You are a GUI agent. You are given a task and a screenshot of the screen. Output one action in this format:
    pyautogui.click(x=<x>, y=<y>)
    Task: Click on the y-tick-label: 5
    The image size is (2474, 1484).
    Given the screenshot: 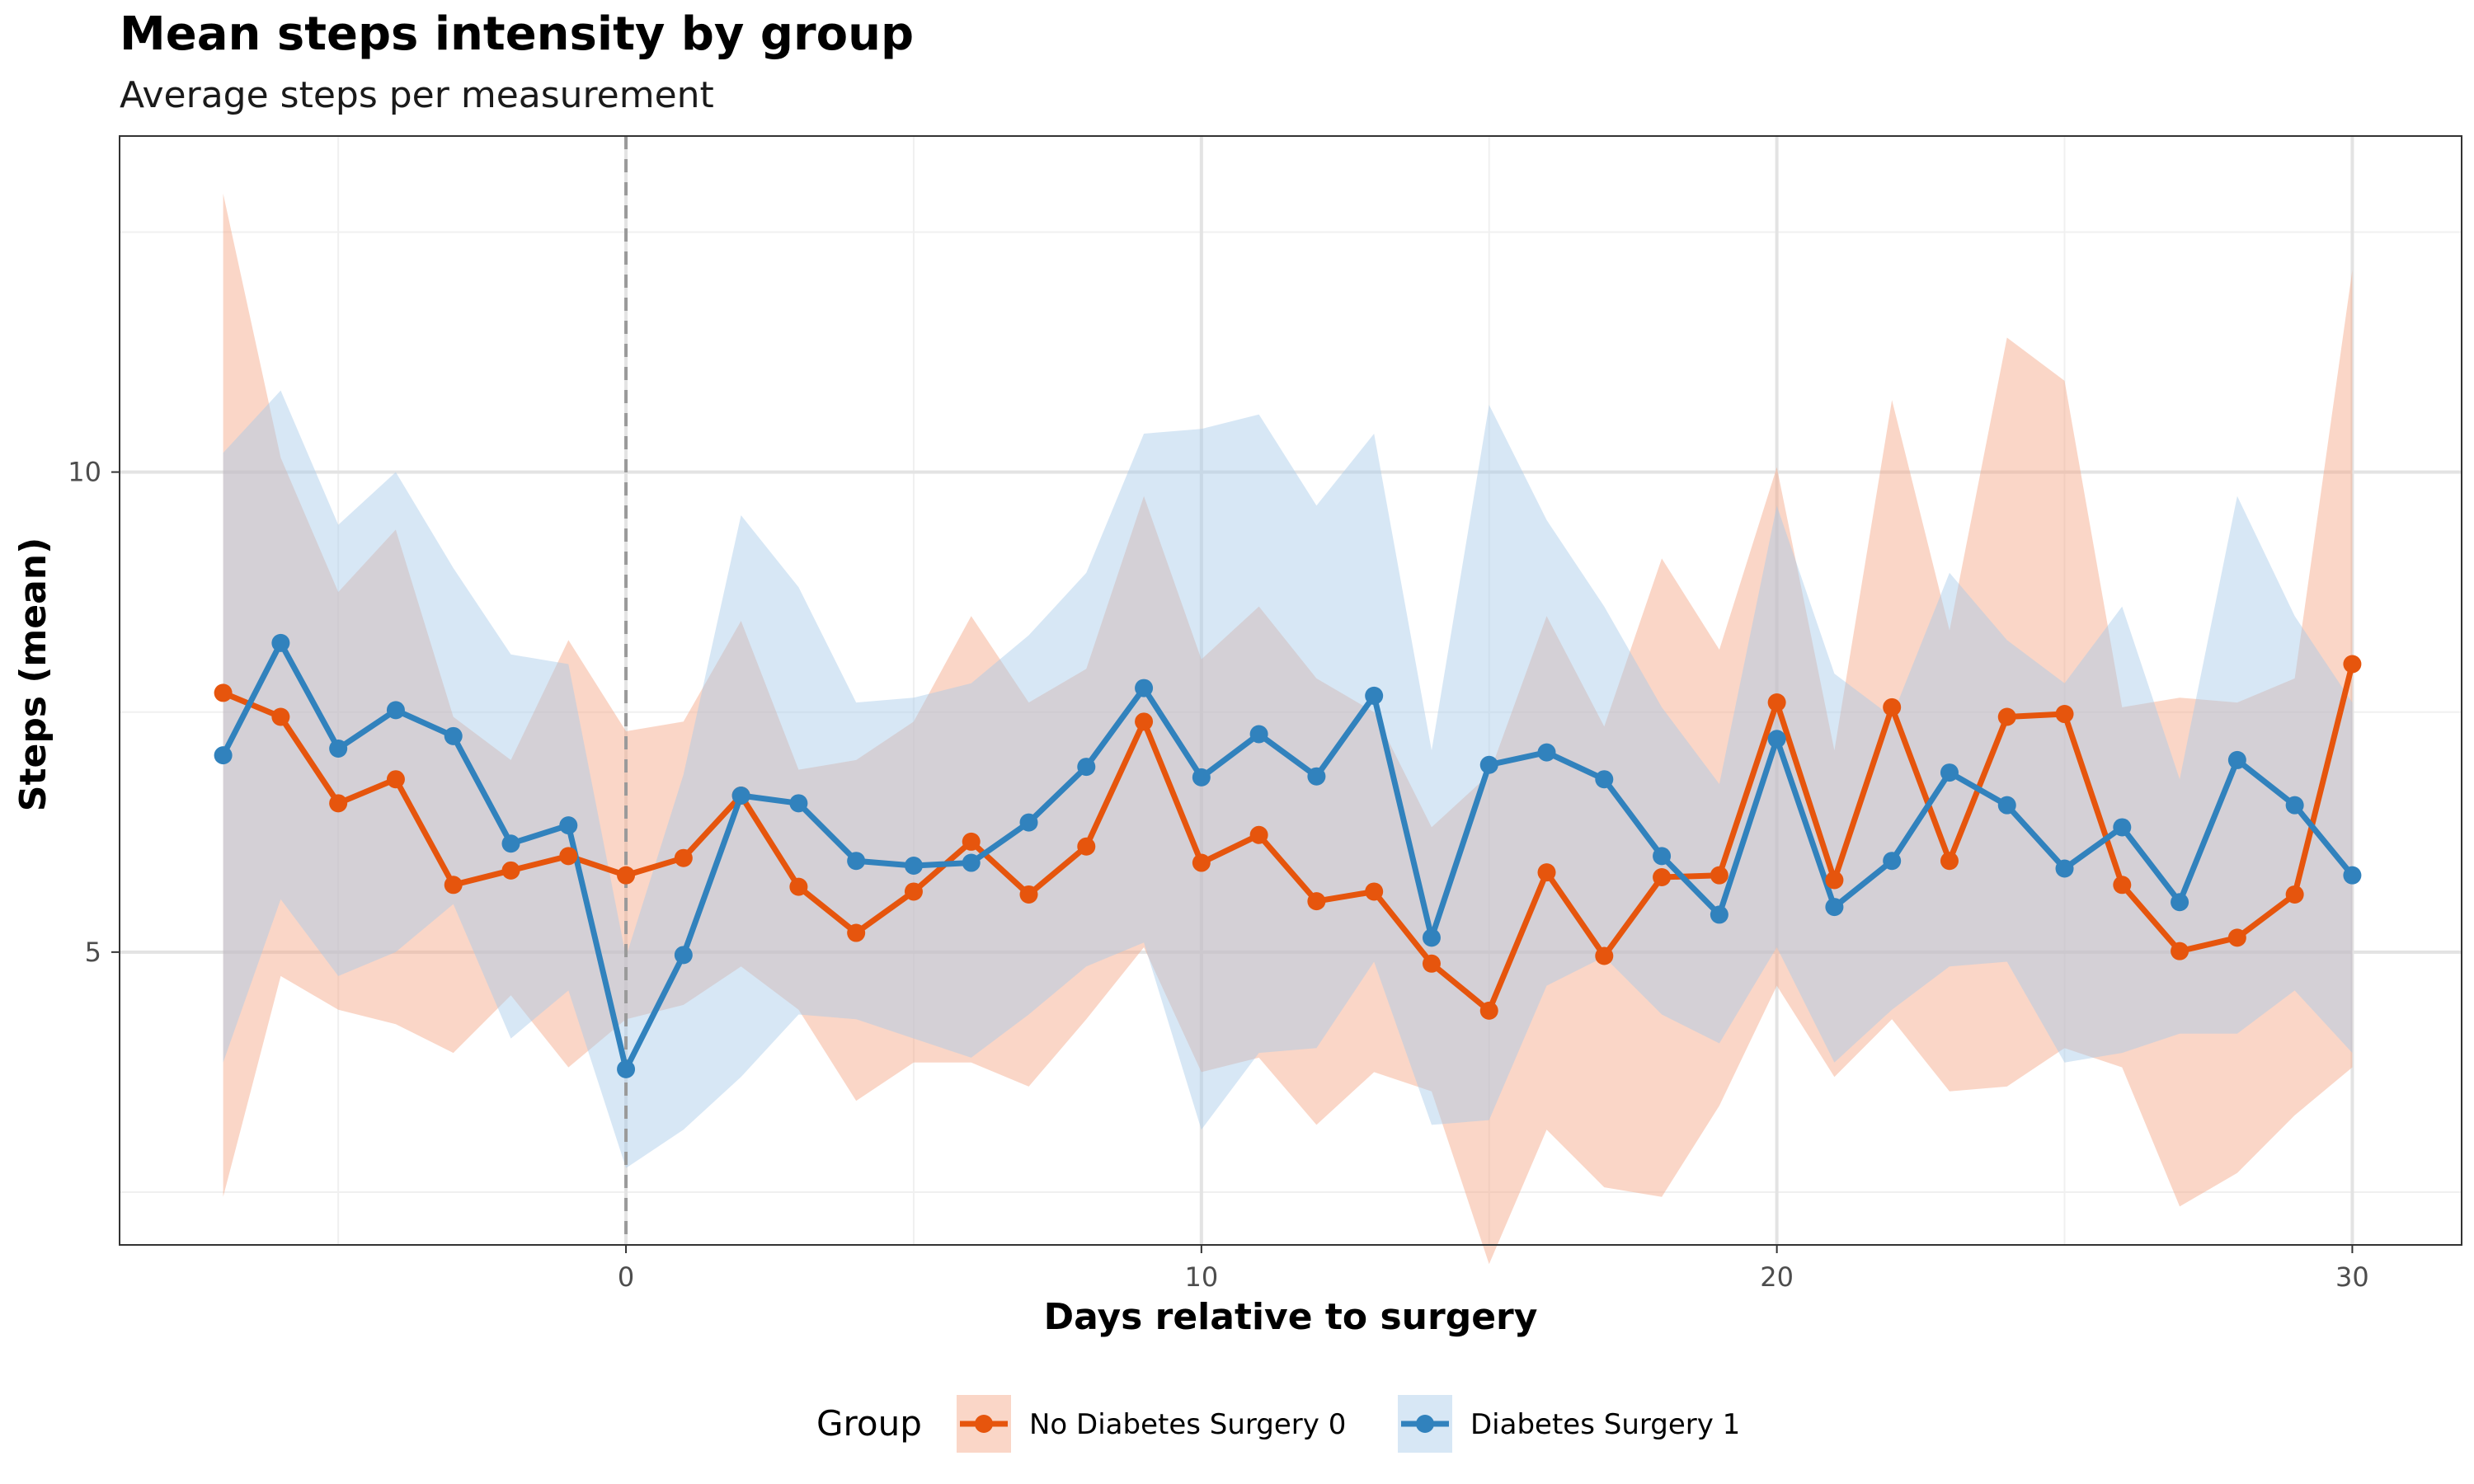 What is the action you would take?
    pyautogui.click(x=93, y=952)
    